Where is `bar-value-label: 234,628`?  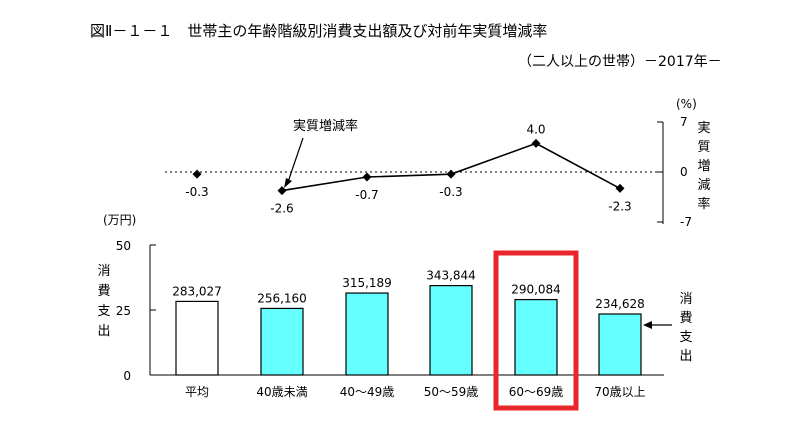 bar-value-label: 234,628 is located at coordinates (620, 304).